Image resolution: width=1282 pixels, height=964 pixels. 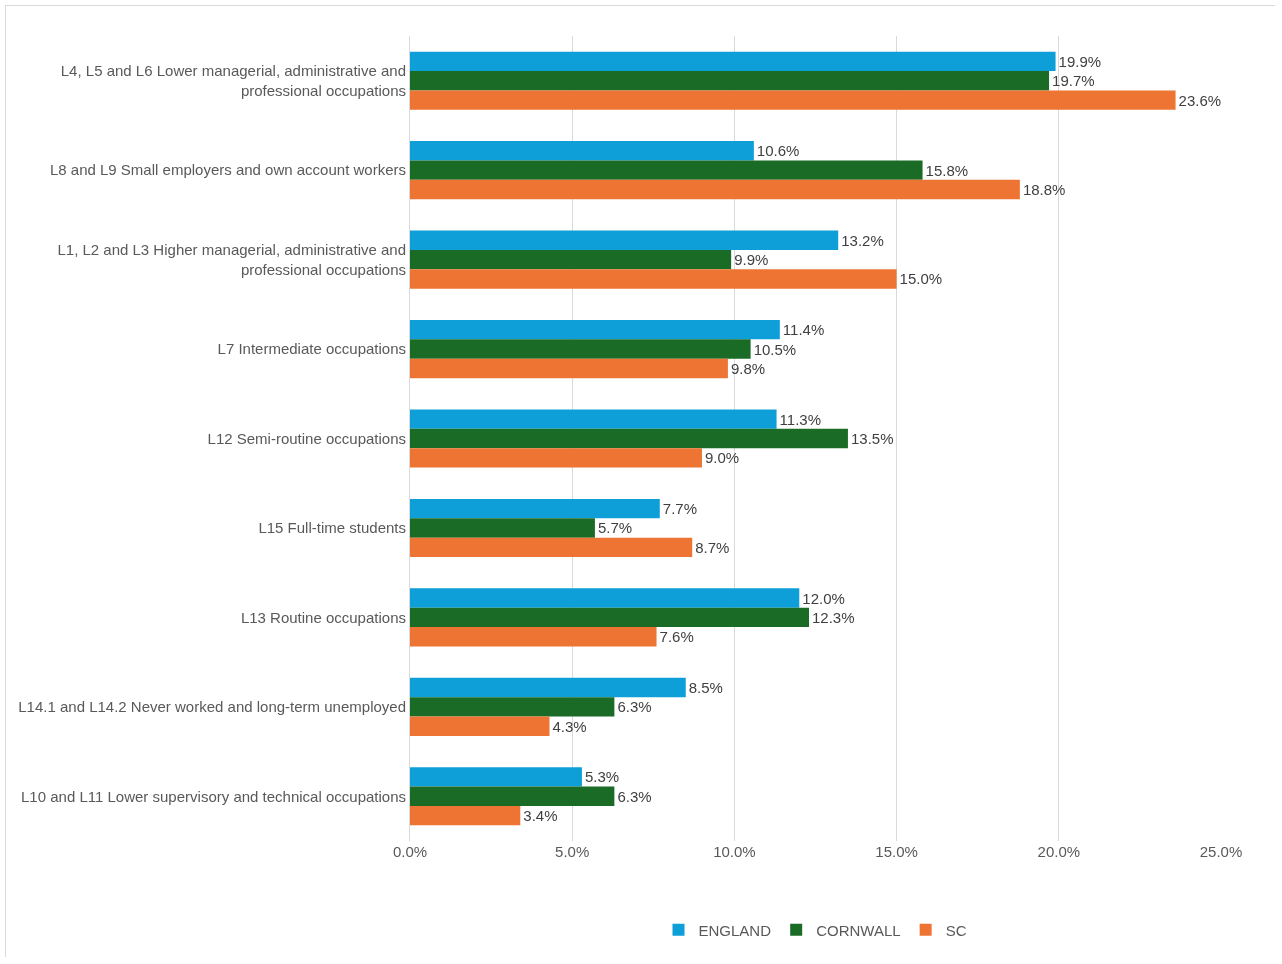 What do you see at coordinates (410, 851) in the screenshot?
I see `x-tick-label: 0.0%` at bounding box center [410, 851].